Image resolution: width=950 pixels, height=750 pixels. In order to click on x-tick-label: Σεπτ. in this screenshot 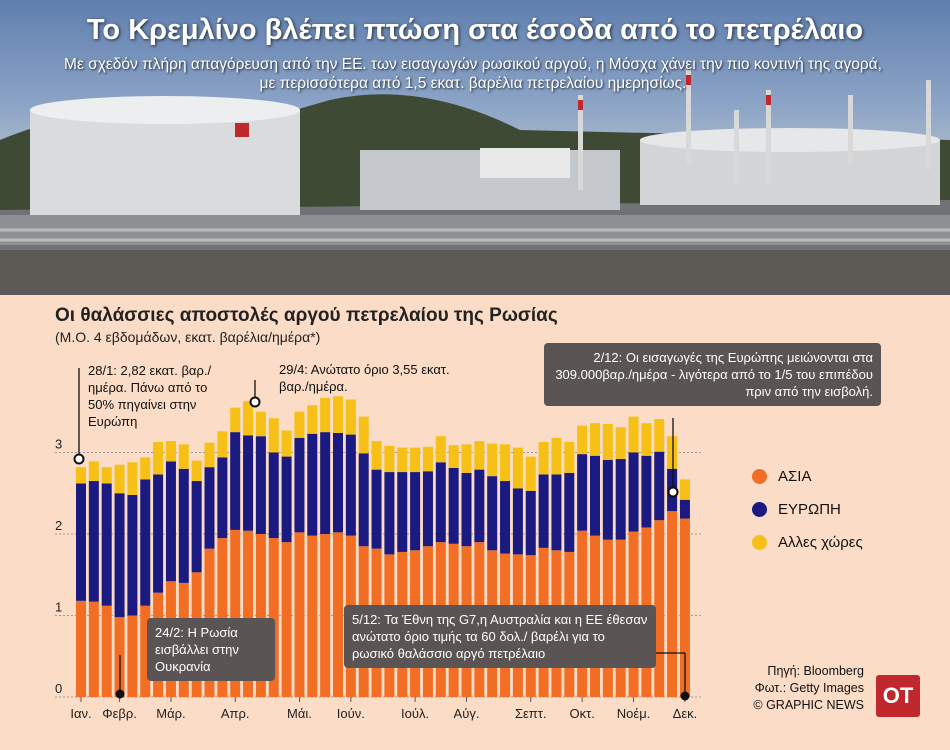, I will do `click(531, 713)`.